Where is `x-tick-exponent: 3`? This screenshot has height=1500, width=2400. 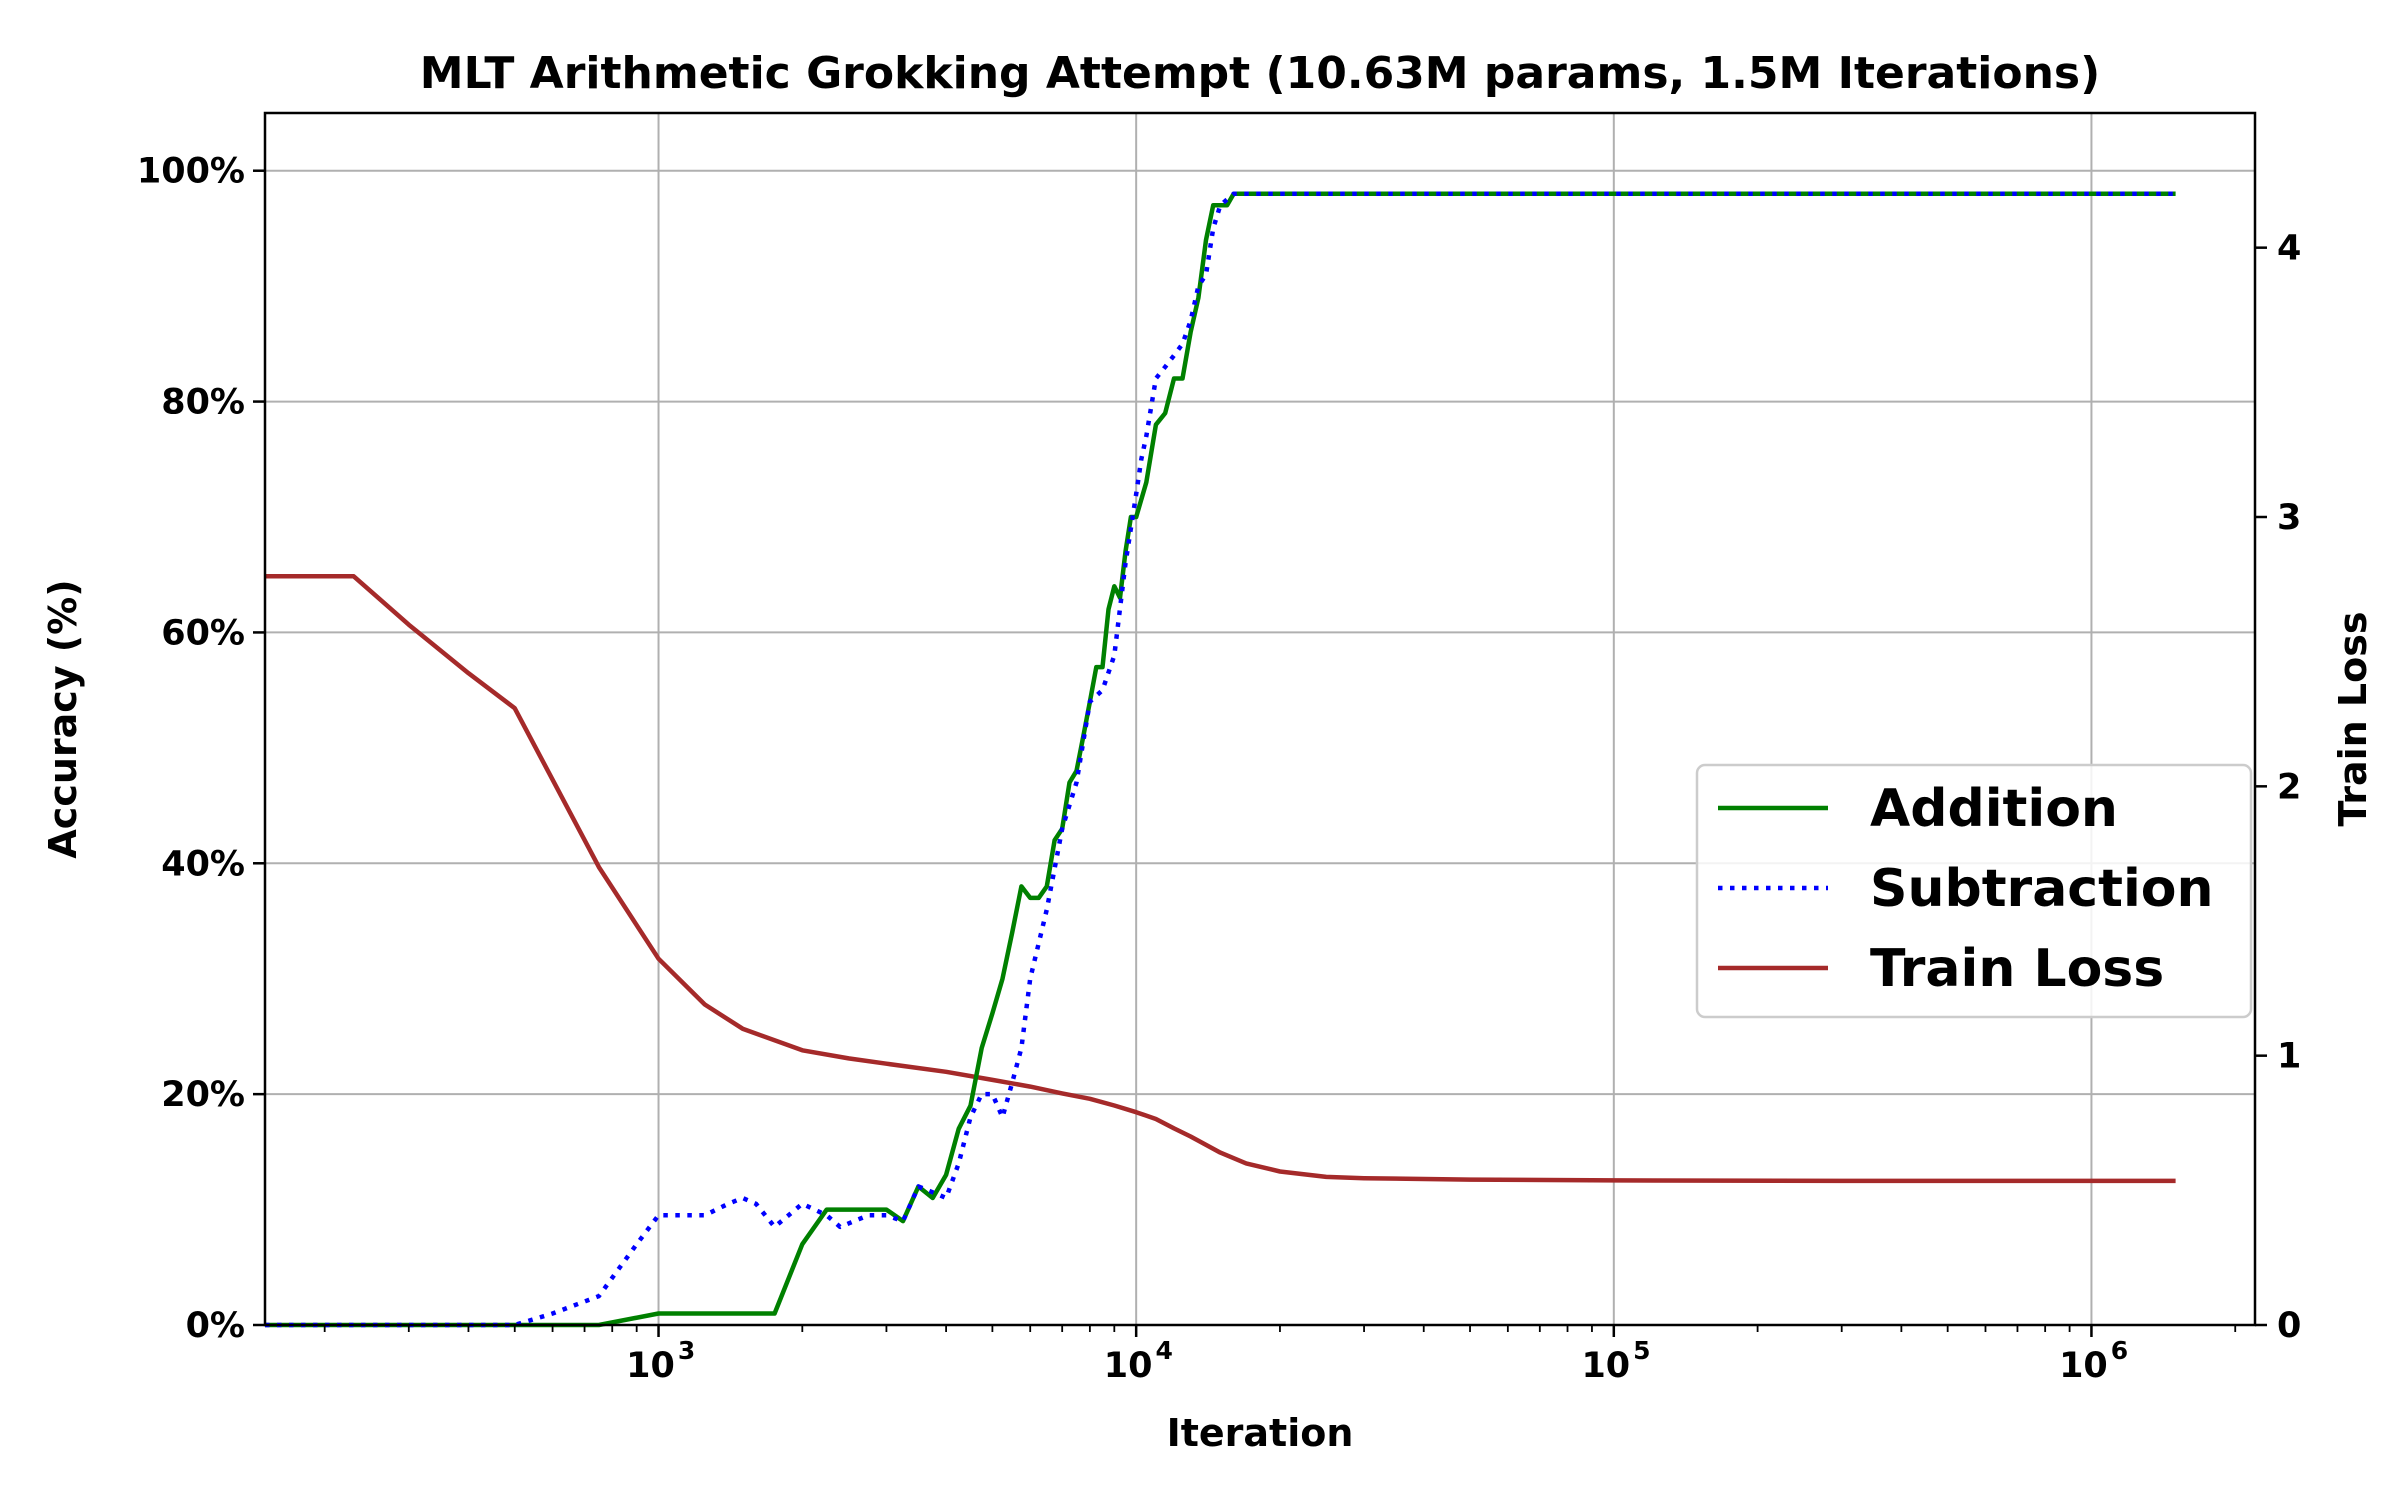
x-tick-exponent: 3 is located at coordinates (686, 1350).